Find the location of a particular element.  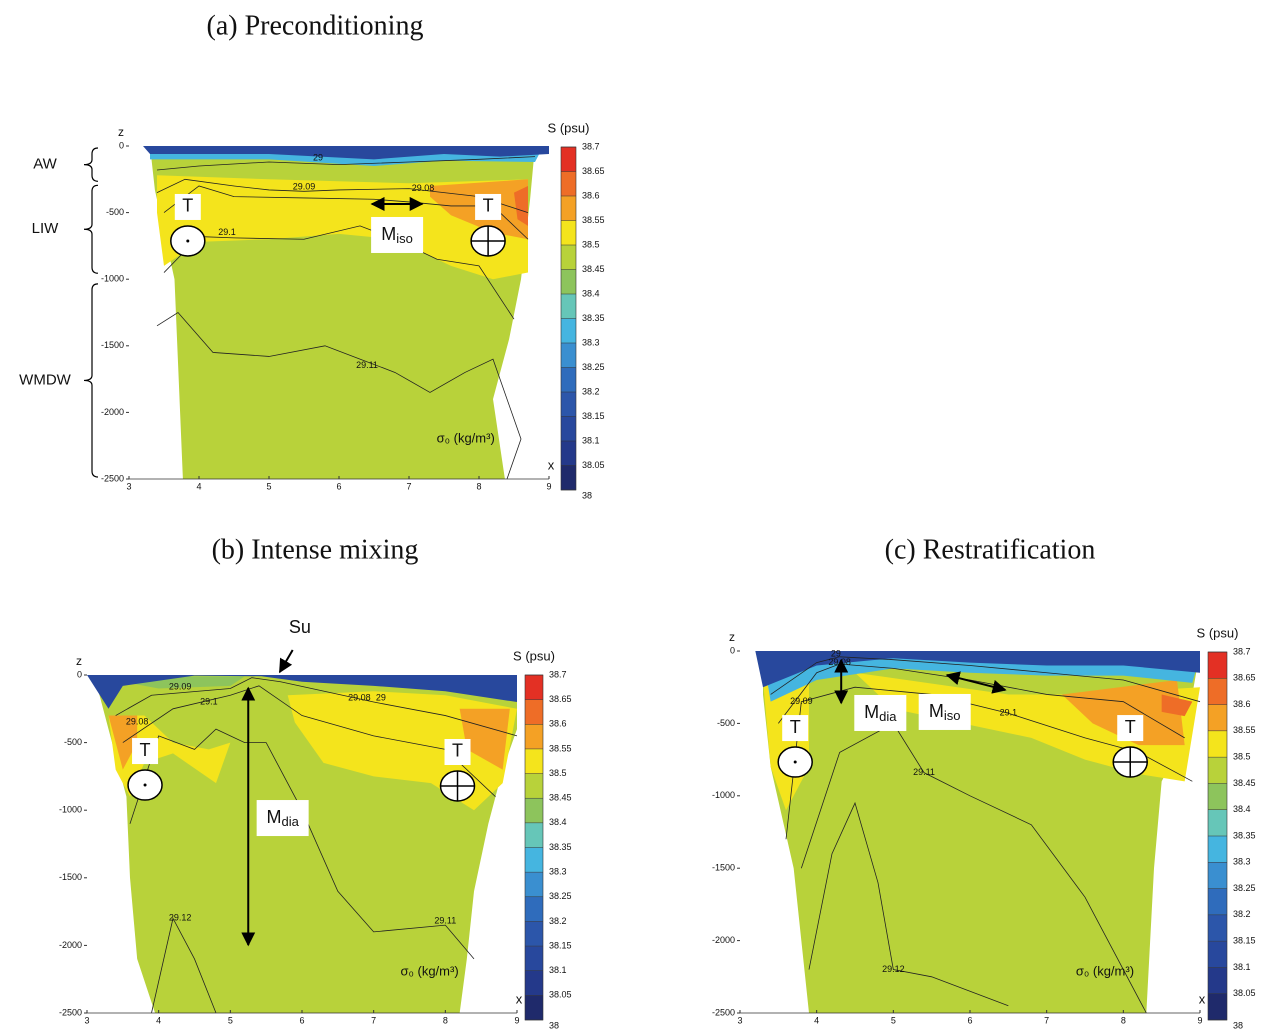

contour-label: 29.1 is located at coordinates (209, 701).